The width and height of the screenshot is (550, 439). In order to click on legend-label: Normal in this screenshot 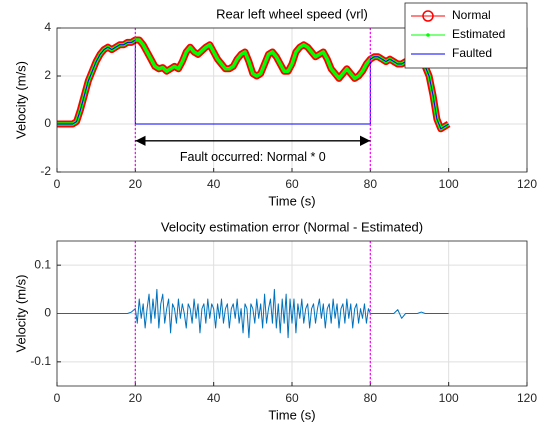, I will do `click(471, 15)`.